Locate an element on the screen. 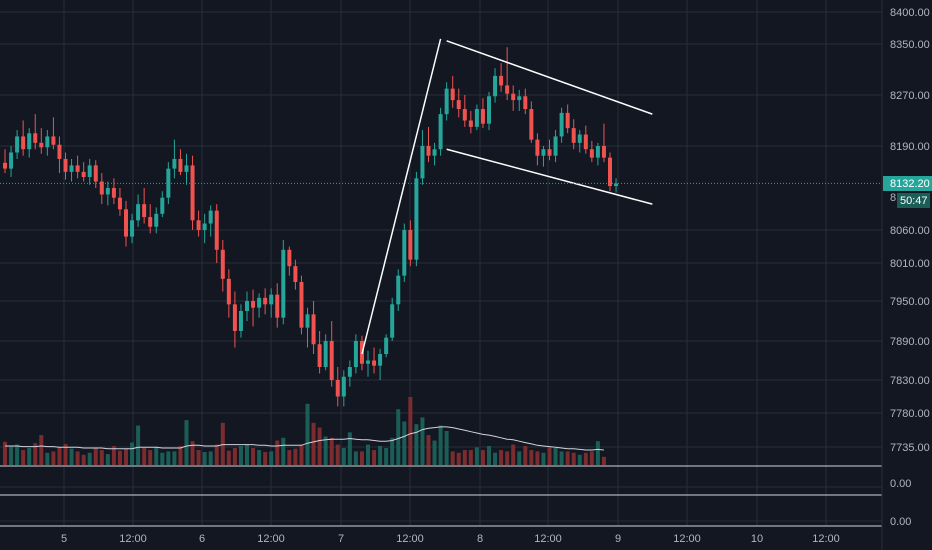 This screenshot has width=932, height=550. trendline-channel-upper is located at coordinates (549, 77).